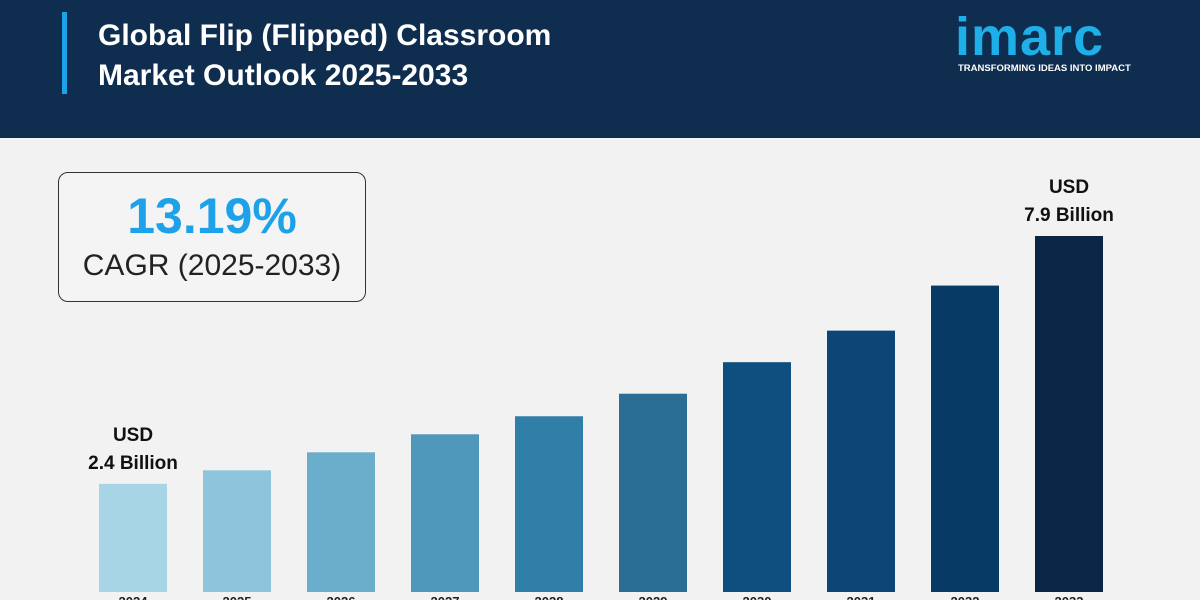  I want to click on x-tick-label: 2024, so click(134, 597).